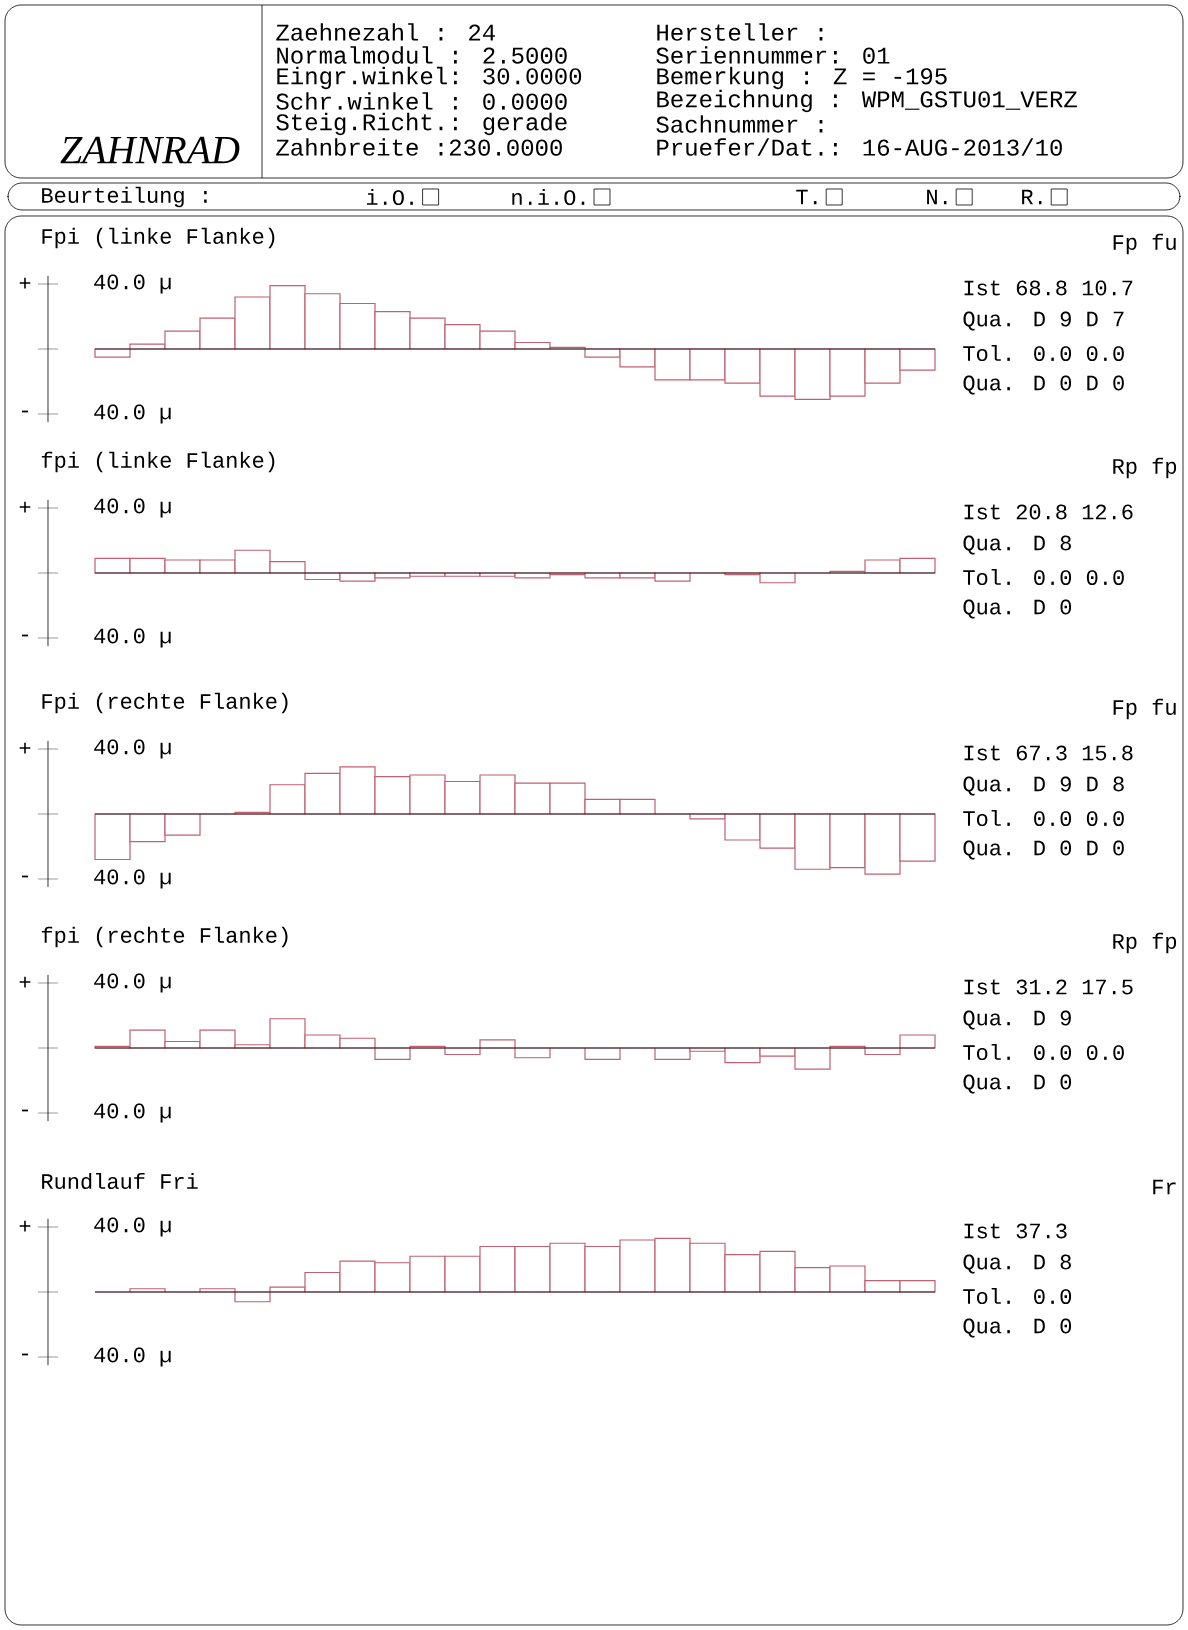 The height and width of the screenshot is (1630, 1188). What do you see at coordinates (1048, 987) in the screenshot?
I see `text: Ist 31.2 17.5` at bounding box center [1048, 987].